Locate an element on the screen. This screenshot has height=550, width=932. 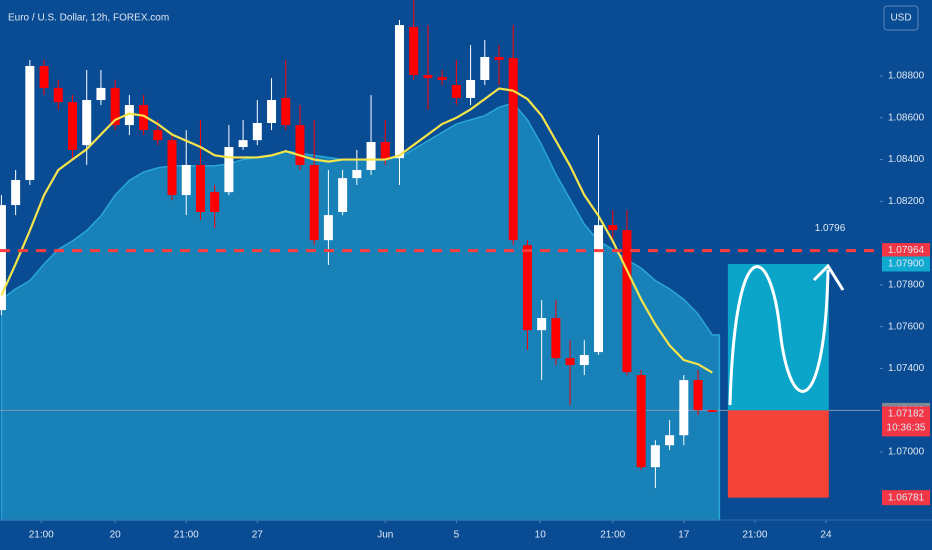
price-label: 1.07900 is located at coordinates (906, 264).